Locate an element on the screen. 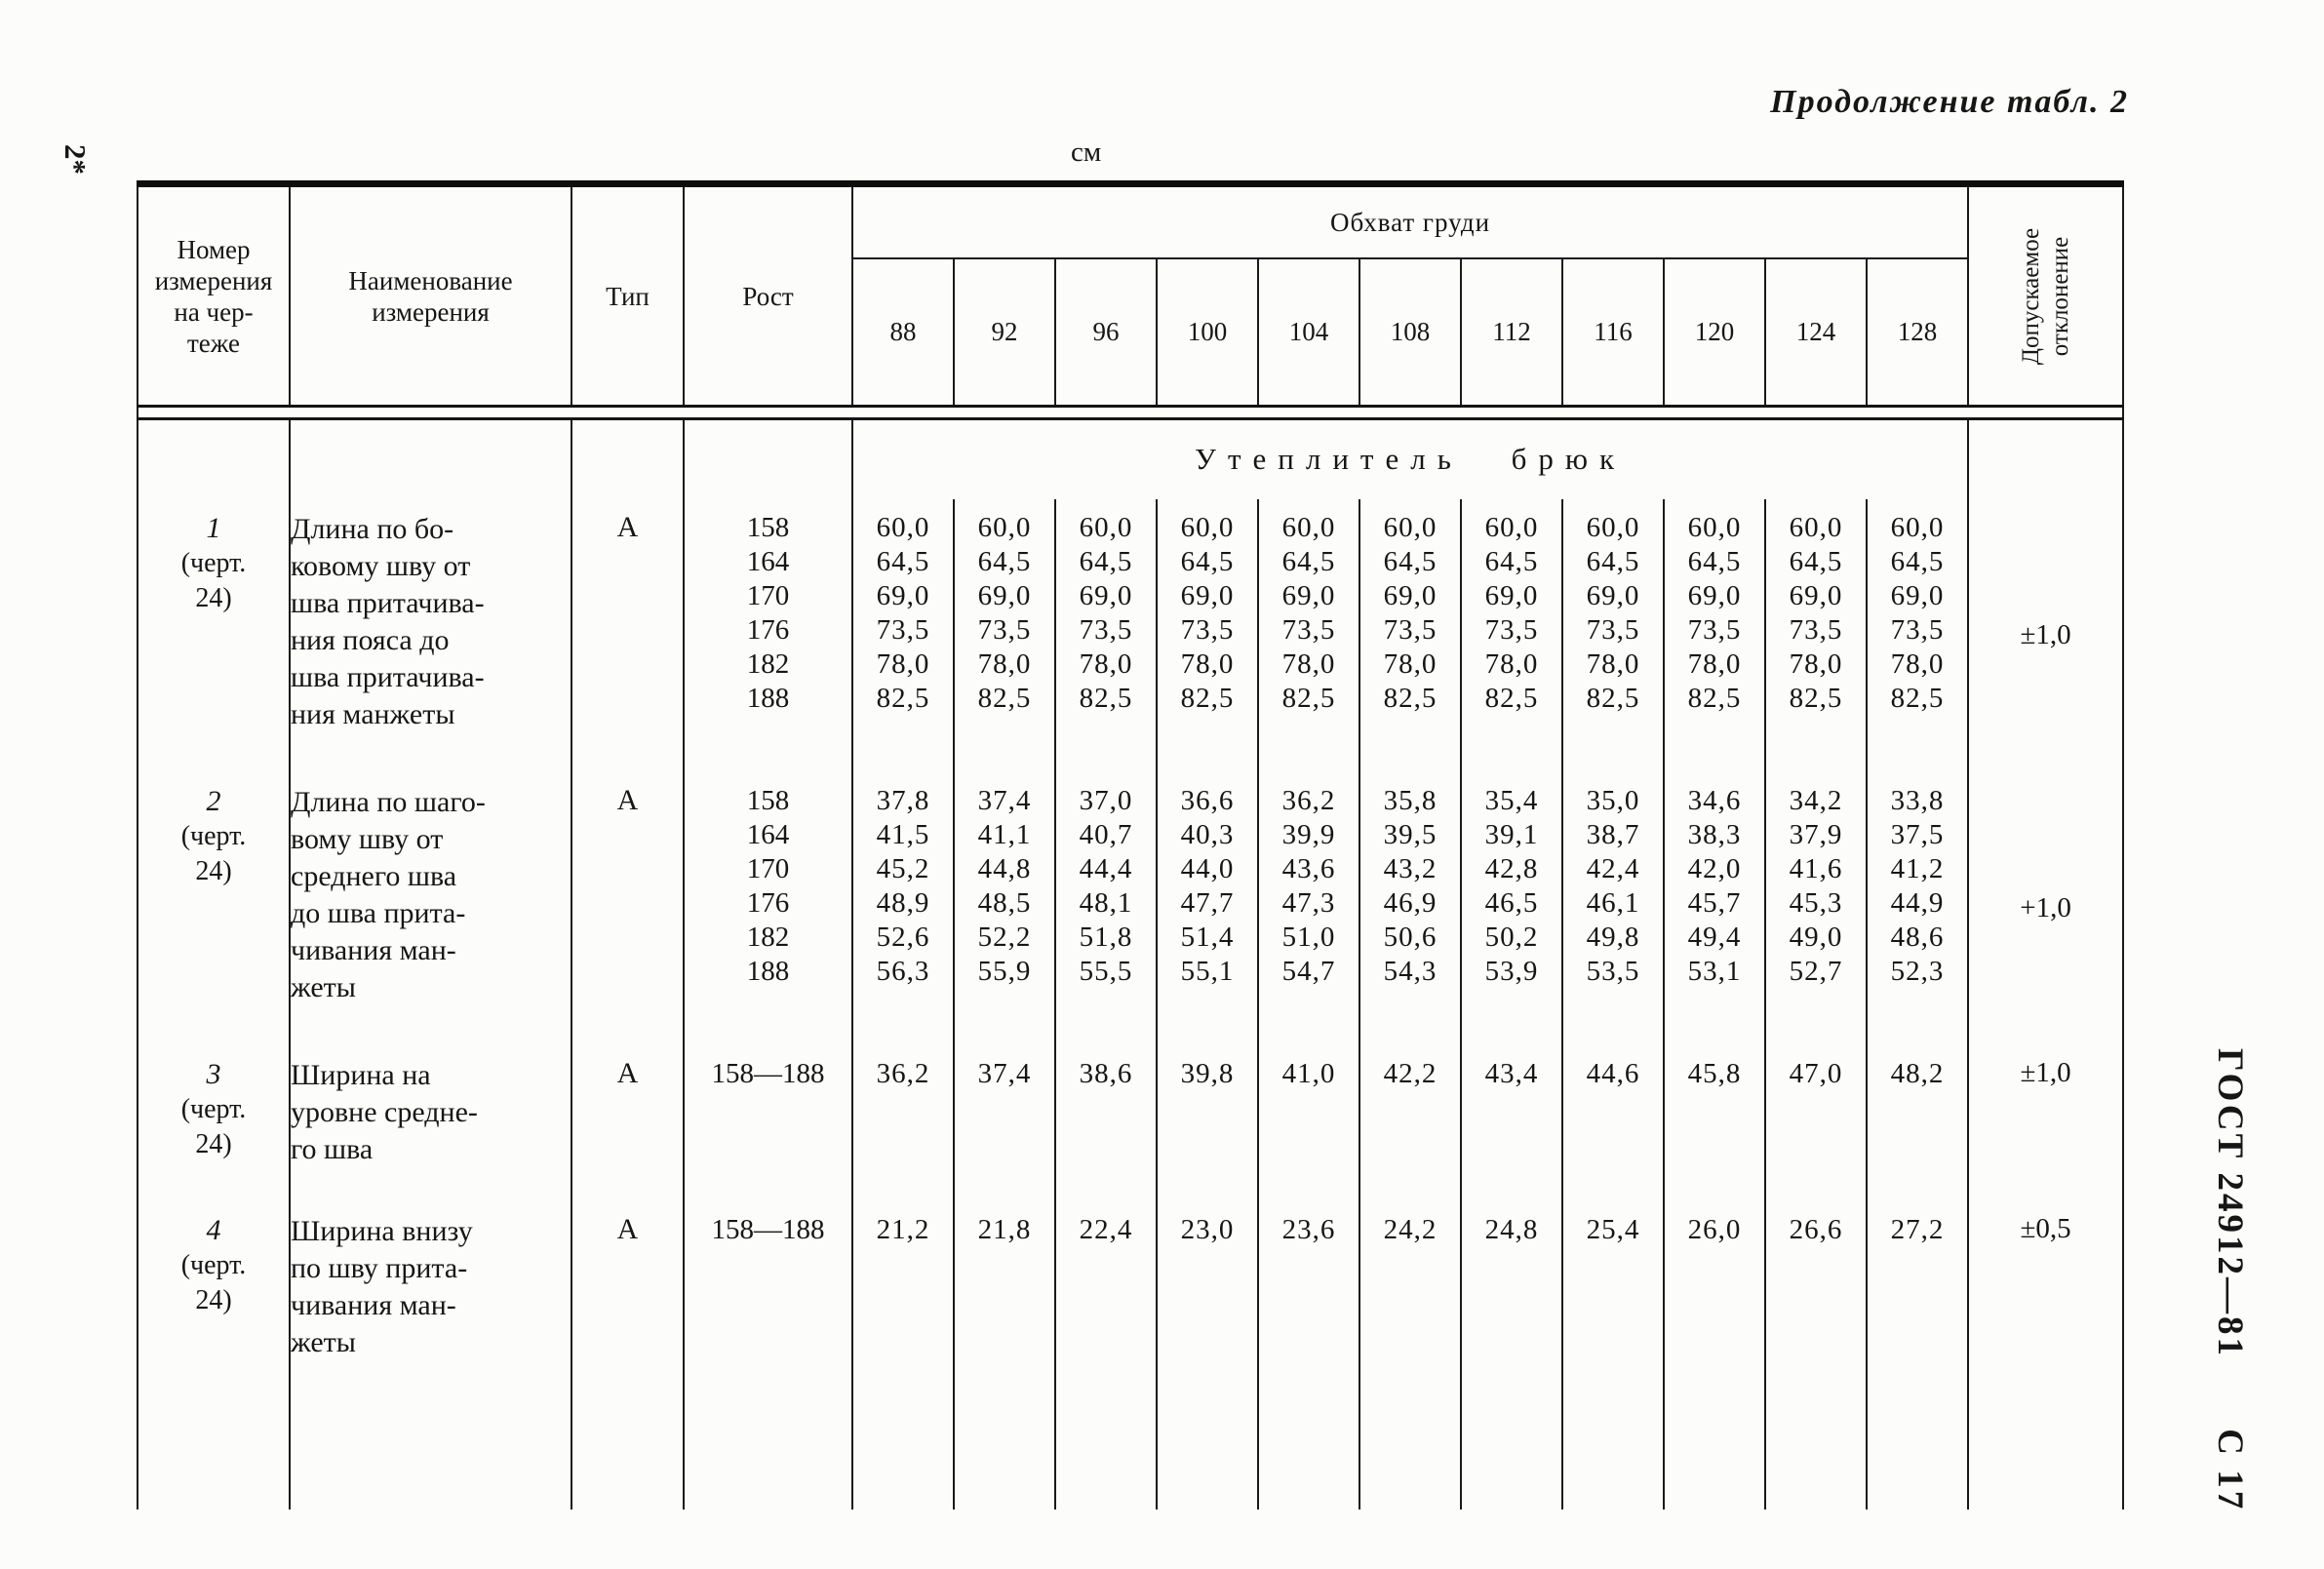  value: 39,9 is located at coordinates (1308, 834).